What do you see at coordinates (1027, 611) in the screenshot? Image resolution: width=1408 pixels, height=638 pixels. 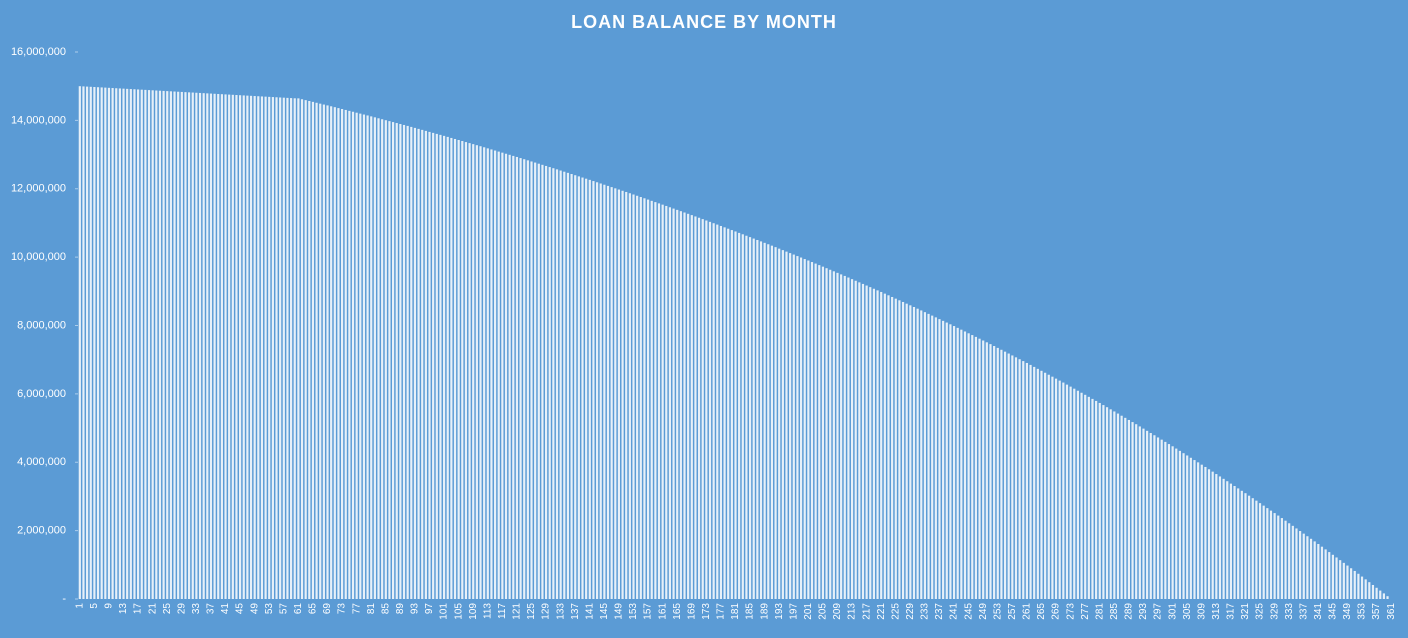 I see `x-tick-label: 261` at bounding box center [1027, 611].